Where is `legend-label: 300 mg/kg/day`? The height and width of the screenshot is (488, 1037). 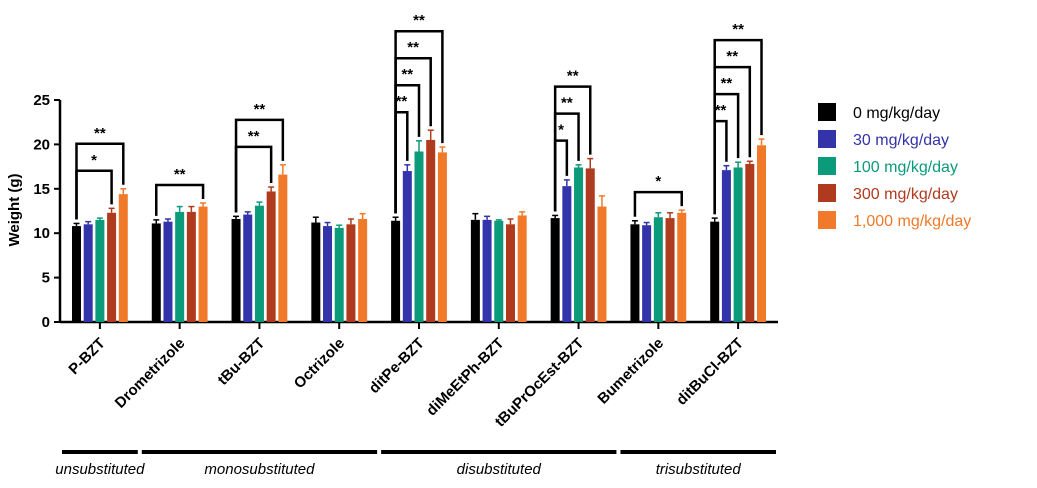 legend-label: 300 mg/kg/day is located at coordinates (905, 194).